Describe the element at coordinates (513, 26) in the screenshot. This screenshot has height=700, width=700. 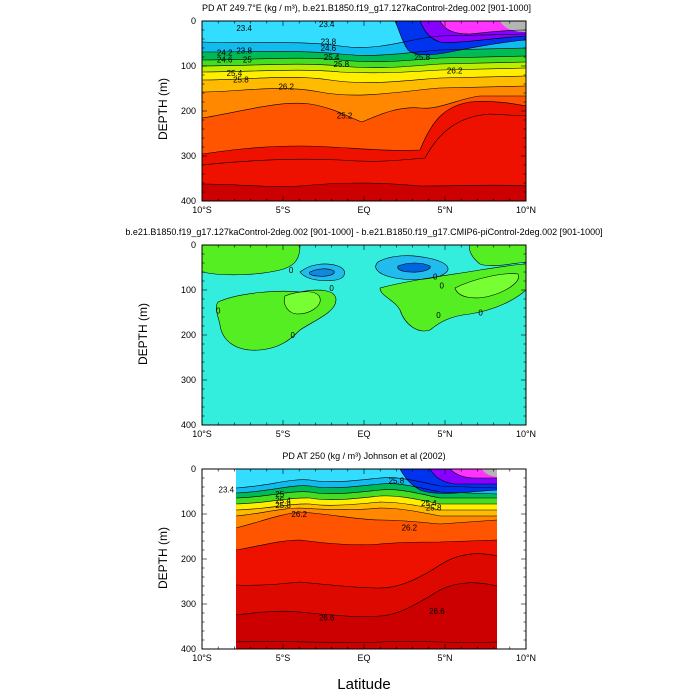
I see `p1-band-missing-corner` at that location.